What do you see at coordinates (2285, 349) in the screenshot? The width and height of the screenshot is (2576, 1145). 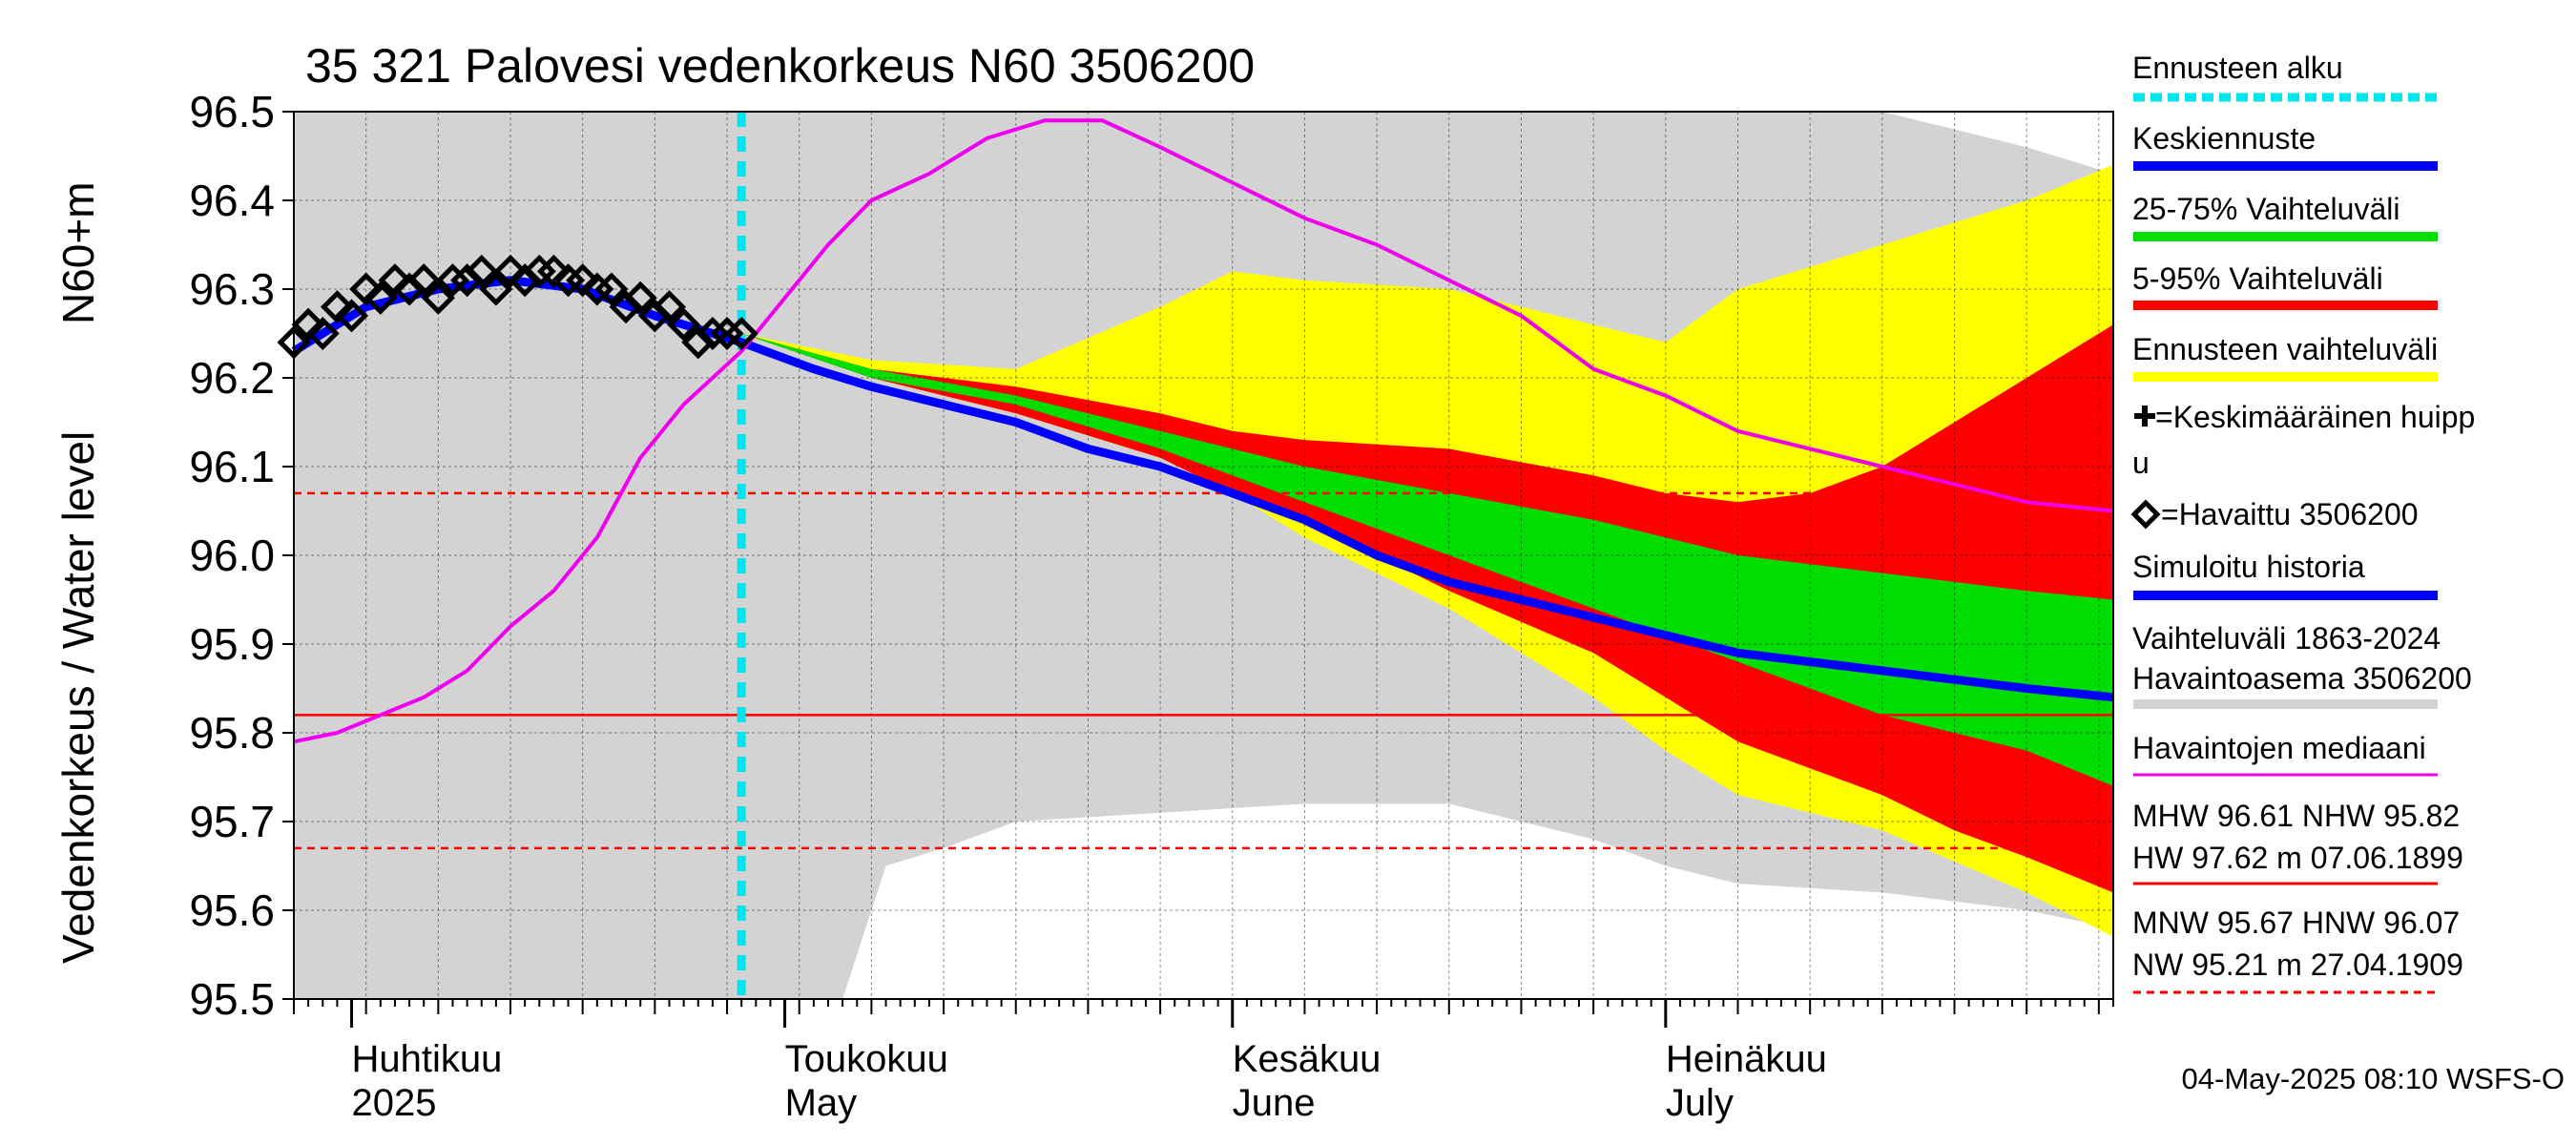 I see `legend-item-ennusteen-vaihteluv-li-label: Ennusteen vaihteluväli` at bounding box center [2285, 349].